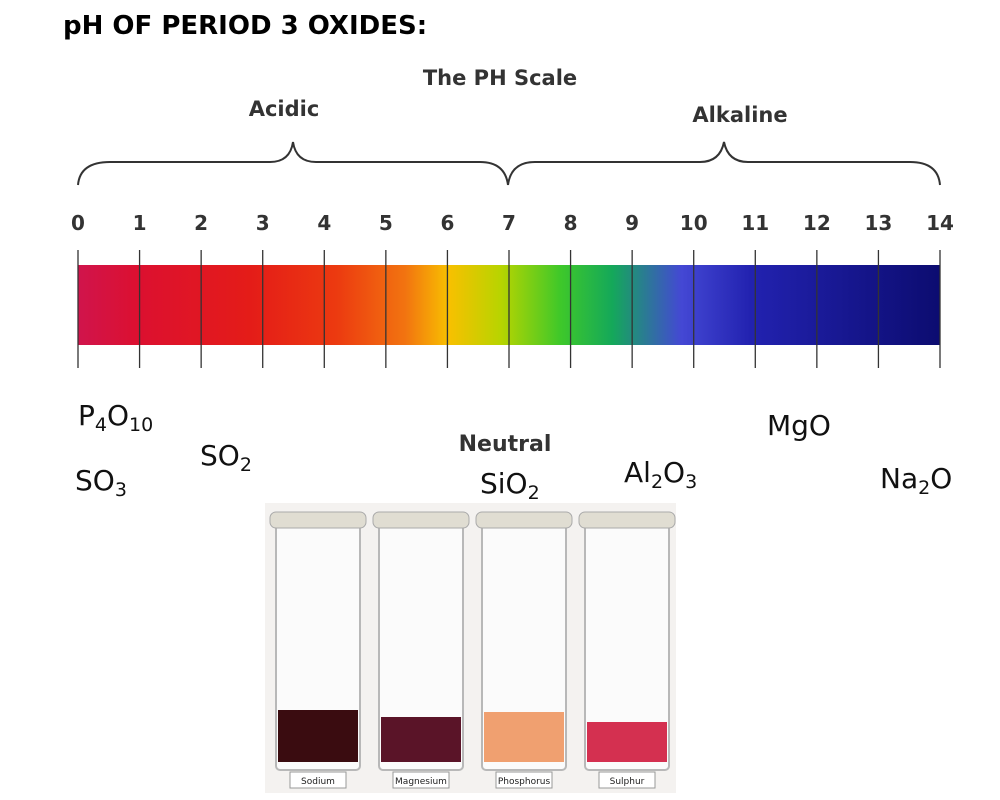 The height and width of the screenshot is (800, 1000). What do you see at coordinates (724, 163) in the screenshot?
I see `alkaline-brace` at bounding box center [724, 163].